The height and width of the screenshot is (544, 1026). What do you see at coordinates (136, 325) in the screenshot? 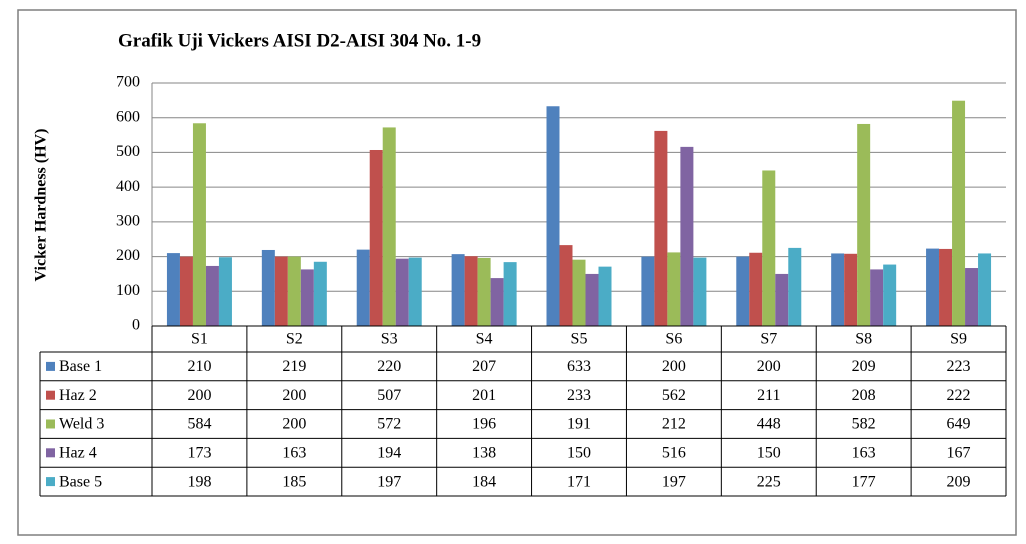
I see `y-tick-label: 0` at bounding box center [136, 325].